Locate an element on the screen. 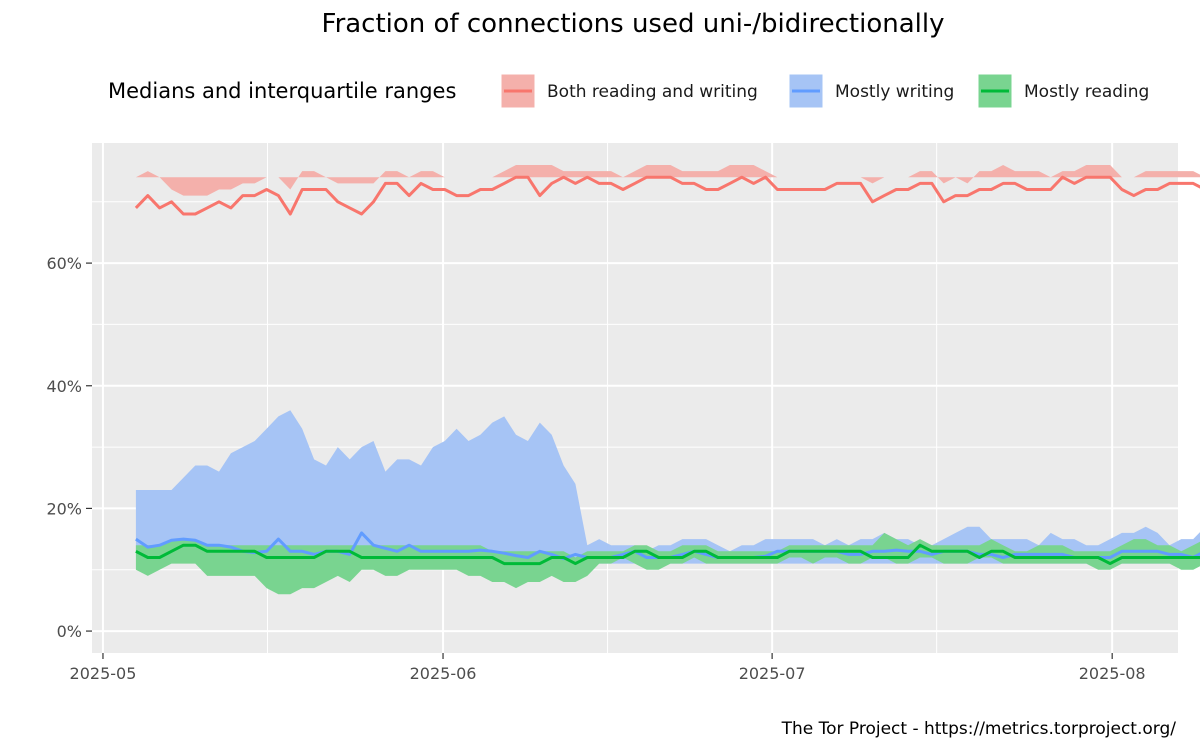 Image resolution: width=1200 pixels, height=750 pixels. x-tick-label: 2025-08 is located at coordinates (1112, 673).